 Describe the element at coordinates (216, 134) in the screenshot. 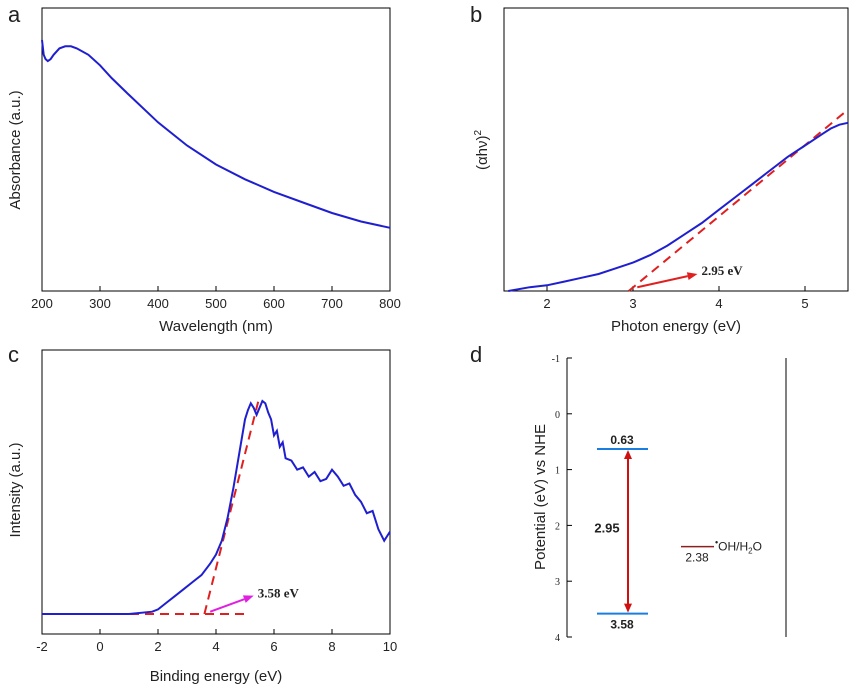

I see `absorbance-curve` at that location.